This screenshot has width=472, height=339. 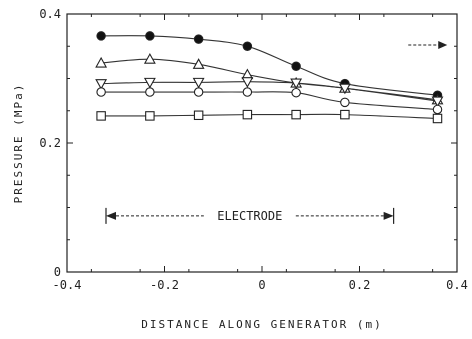 I want to click on electrode-arrowhead-right, so click(x=388, y=215).